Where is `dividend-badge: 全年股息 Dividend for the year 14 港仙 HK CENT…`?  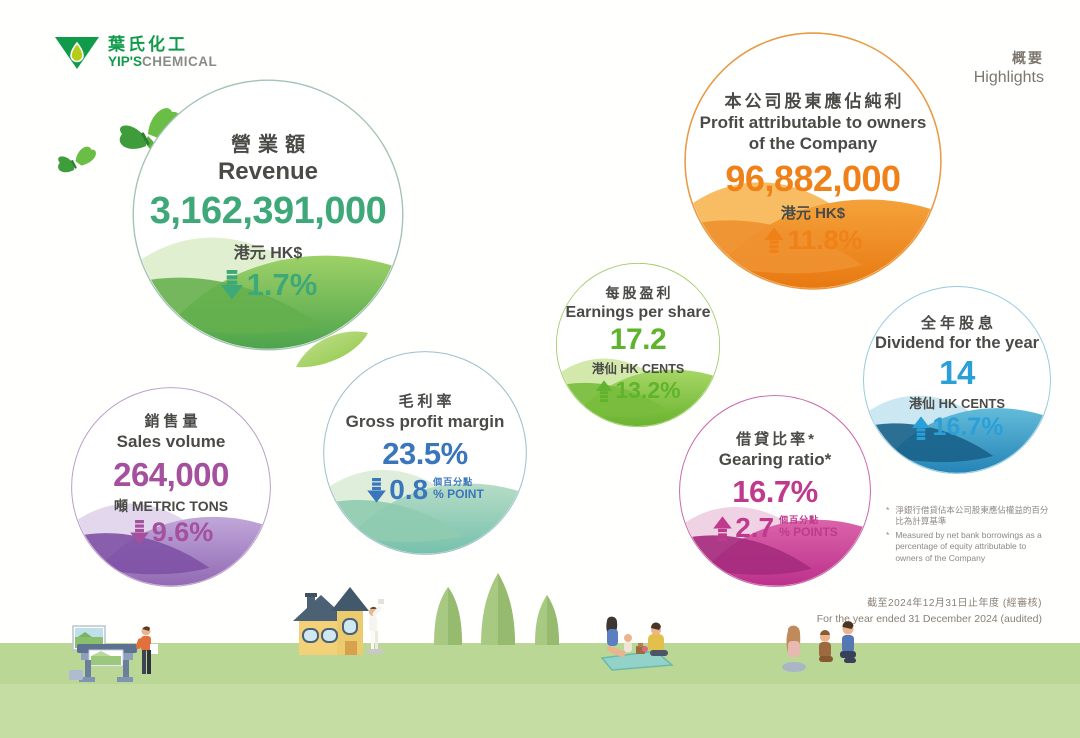
dividend-badge: 全年股息 Dividend for the year 14 港仙 HK CENT… is located at coordinates (957, 380).